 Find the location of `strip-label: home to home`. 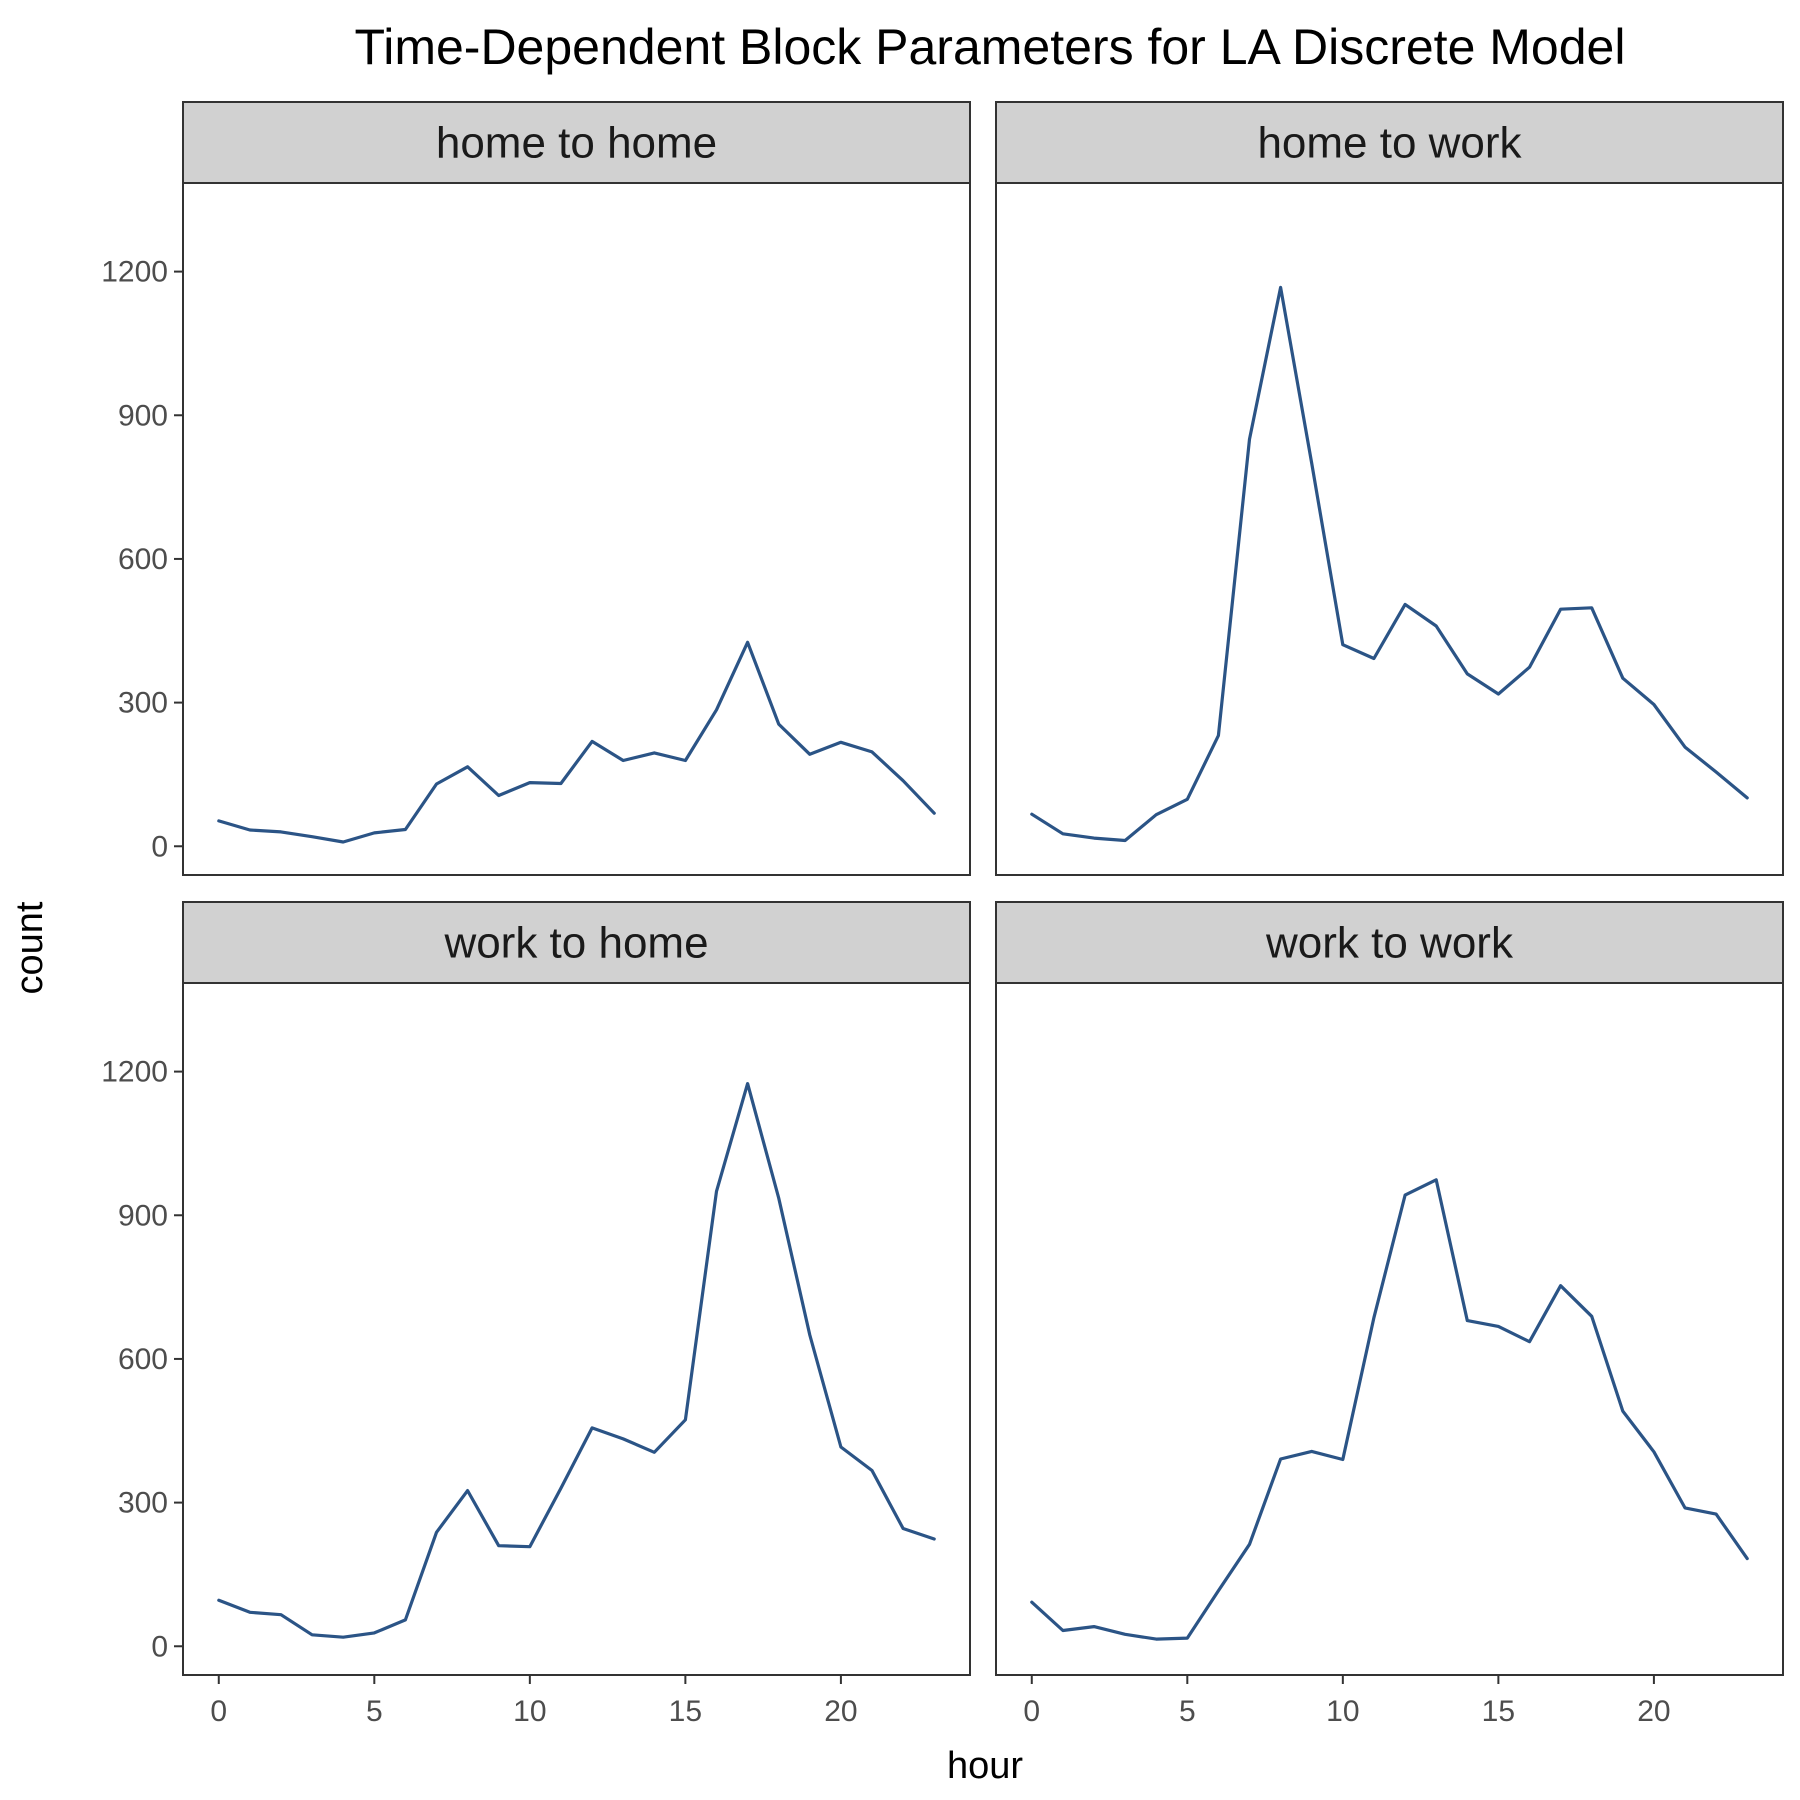

strip-label: home to home is located at coordinates (576, 143).